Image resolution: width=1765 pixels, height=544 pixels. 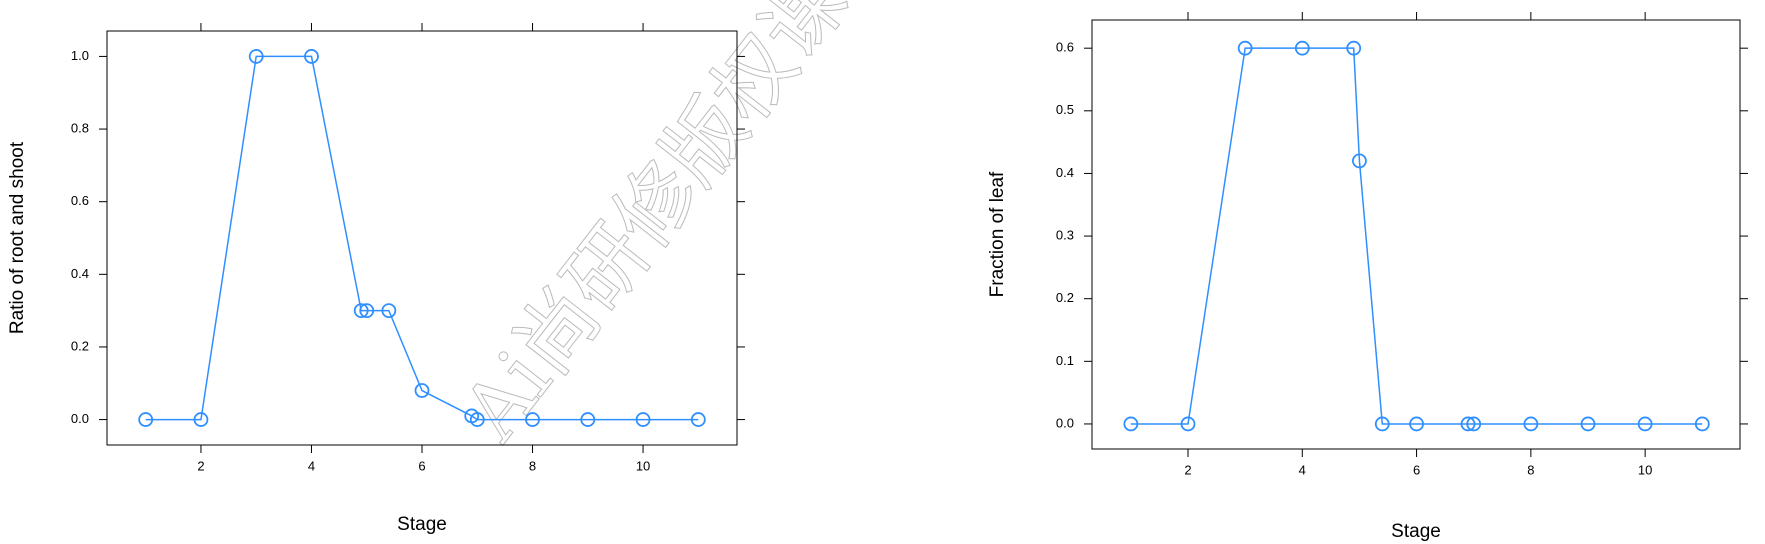 I want to click on y-axis-label: Ratio of root and shoot, so click(x=17, y=237).